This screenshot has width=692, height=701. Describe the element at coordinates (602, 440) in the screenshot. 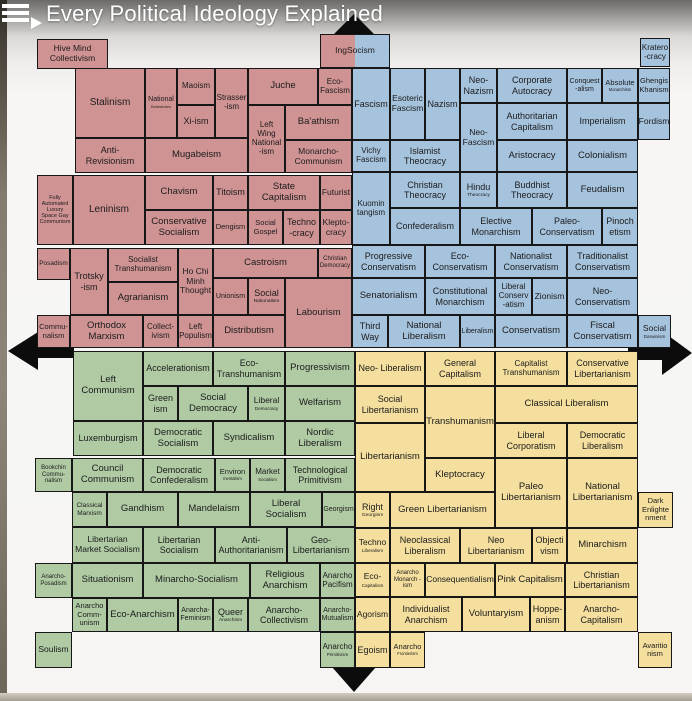

I see `ideology-box-democratic-liberalism: Democratic Liberalism` at that location.